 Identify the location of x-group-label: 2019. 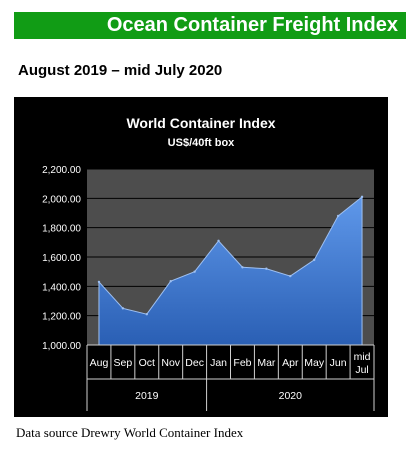
(147, 396).